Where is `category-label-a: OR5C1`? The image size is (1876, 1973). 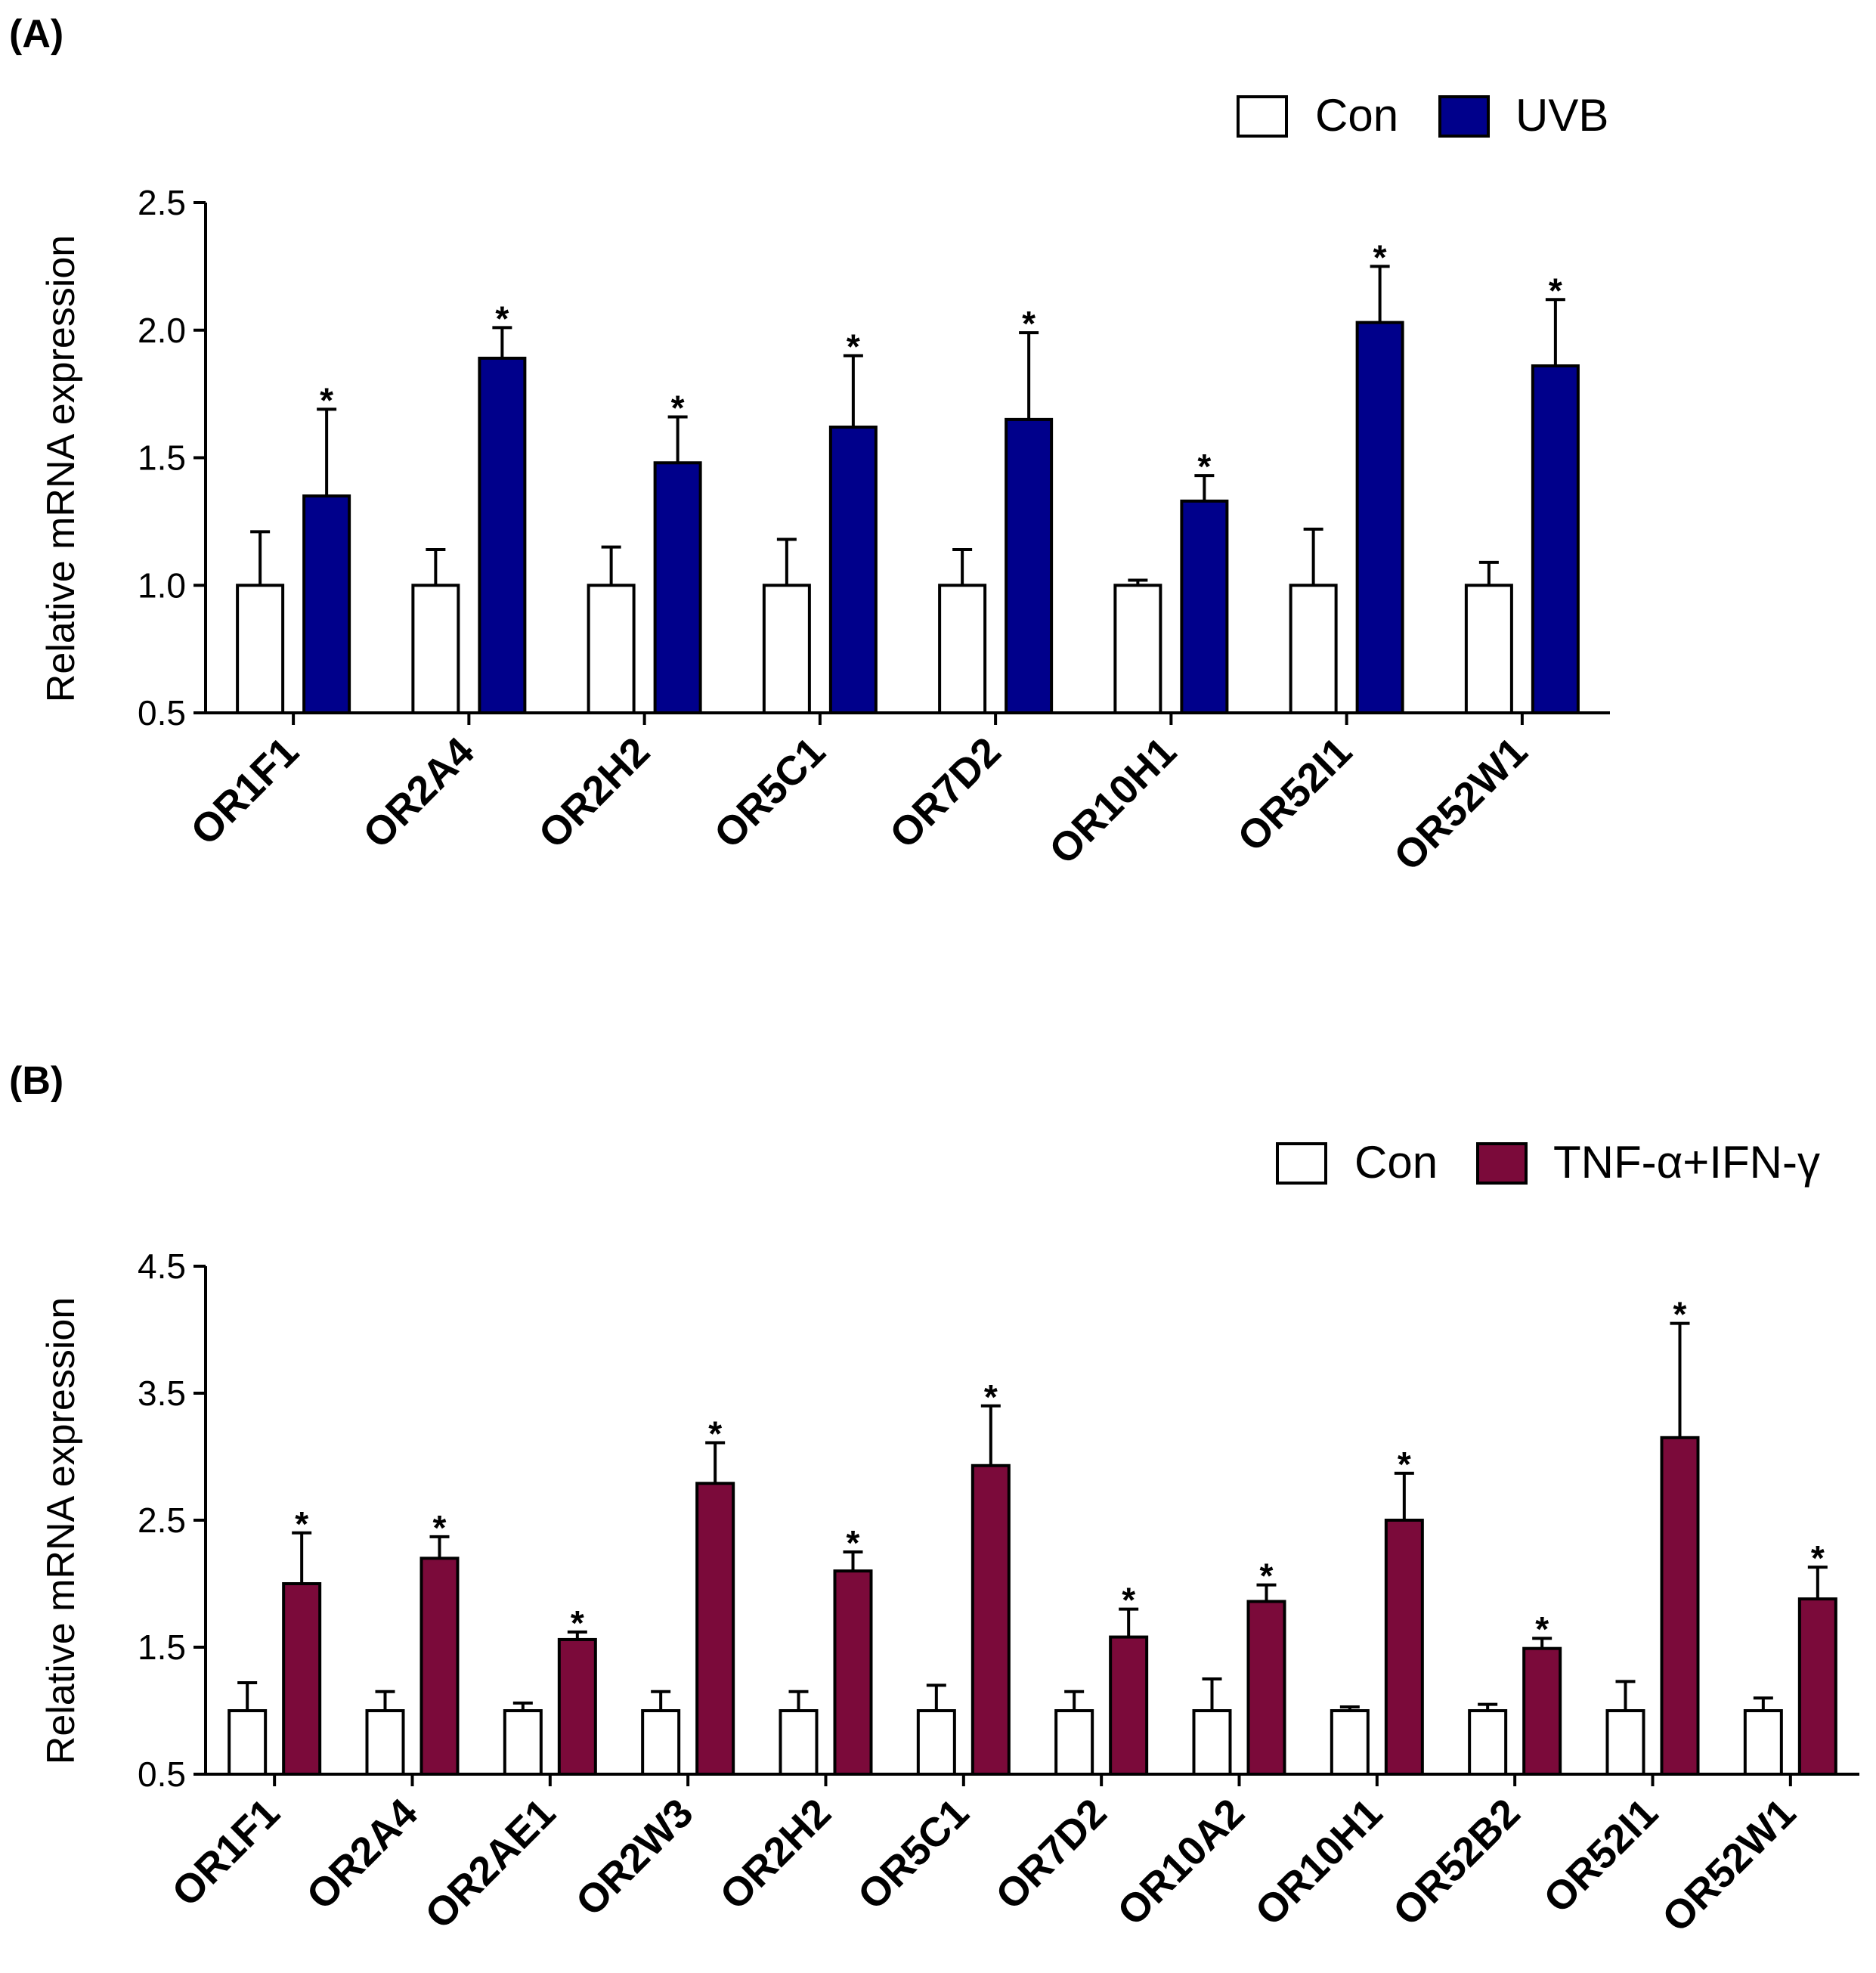 category-label-a: OR5C1 is located at coordinates (770, 793).